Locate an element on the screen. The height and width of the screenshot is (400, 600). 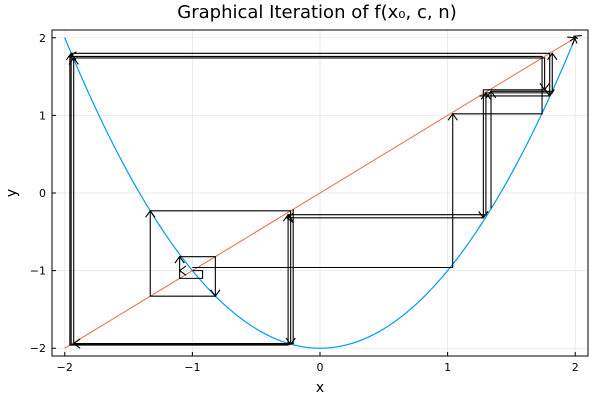
y-tick-label: −2 is located at coordinates (38, 348).